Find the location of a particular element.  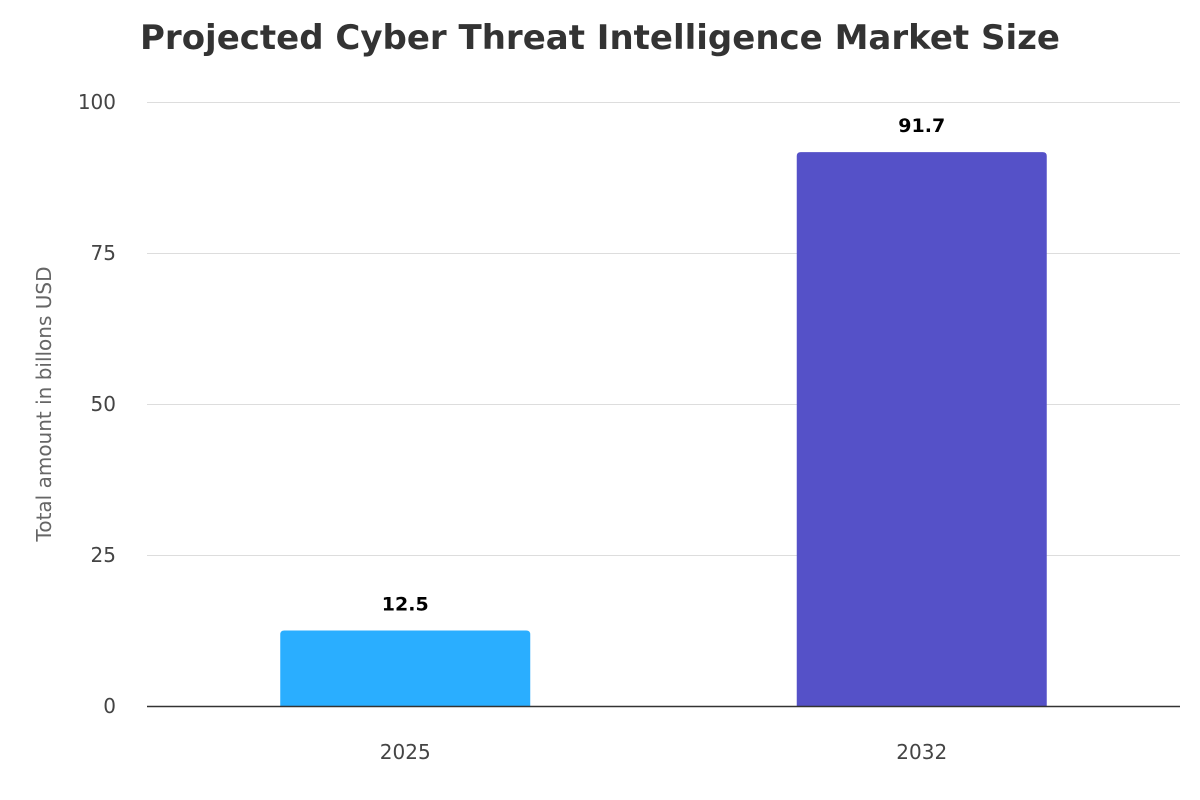

y-tick-label: 50 is located at coordinates (103, 404).